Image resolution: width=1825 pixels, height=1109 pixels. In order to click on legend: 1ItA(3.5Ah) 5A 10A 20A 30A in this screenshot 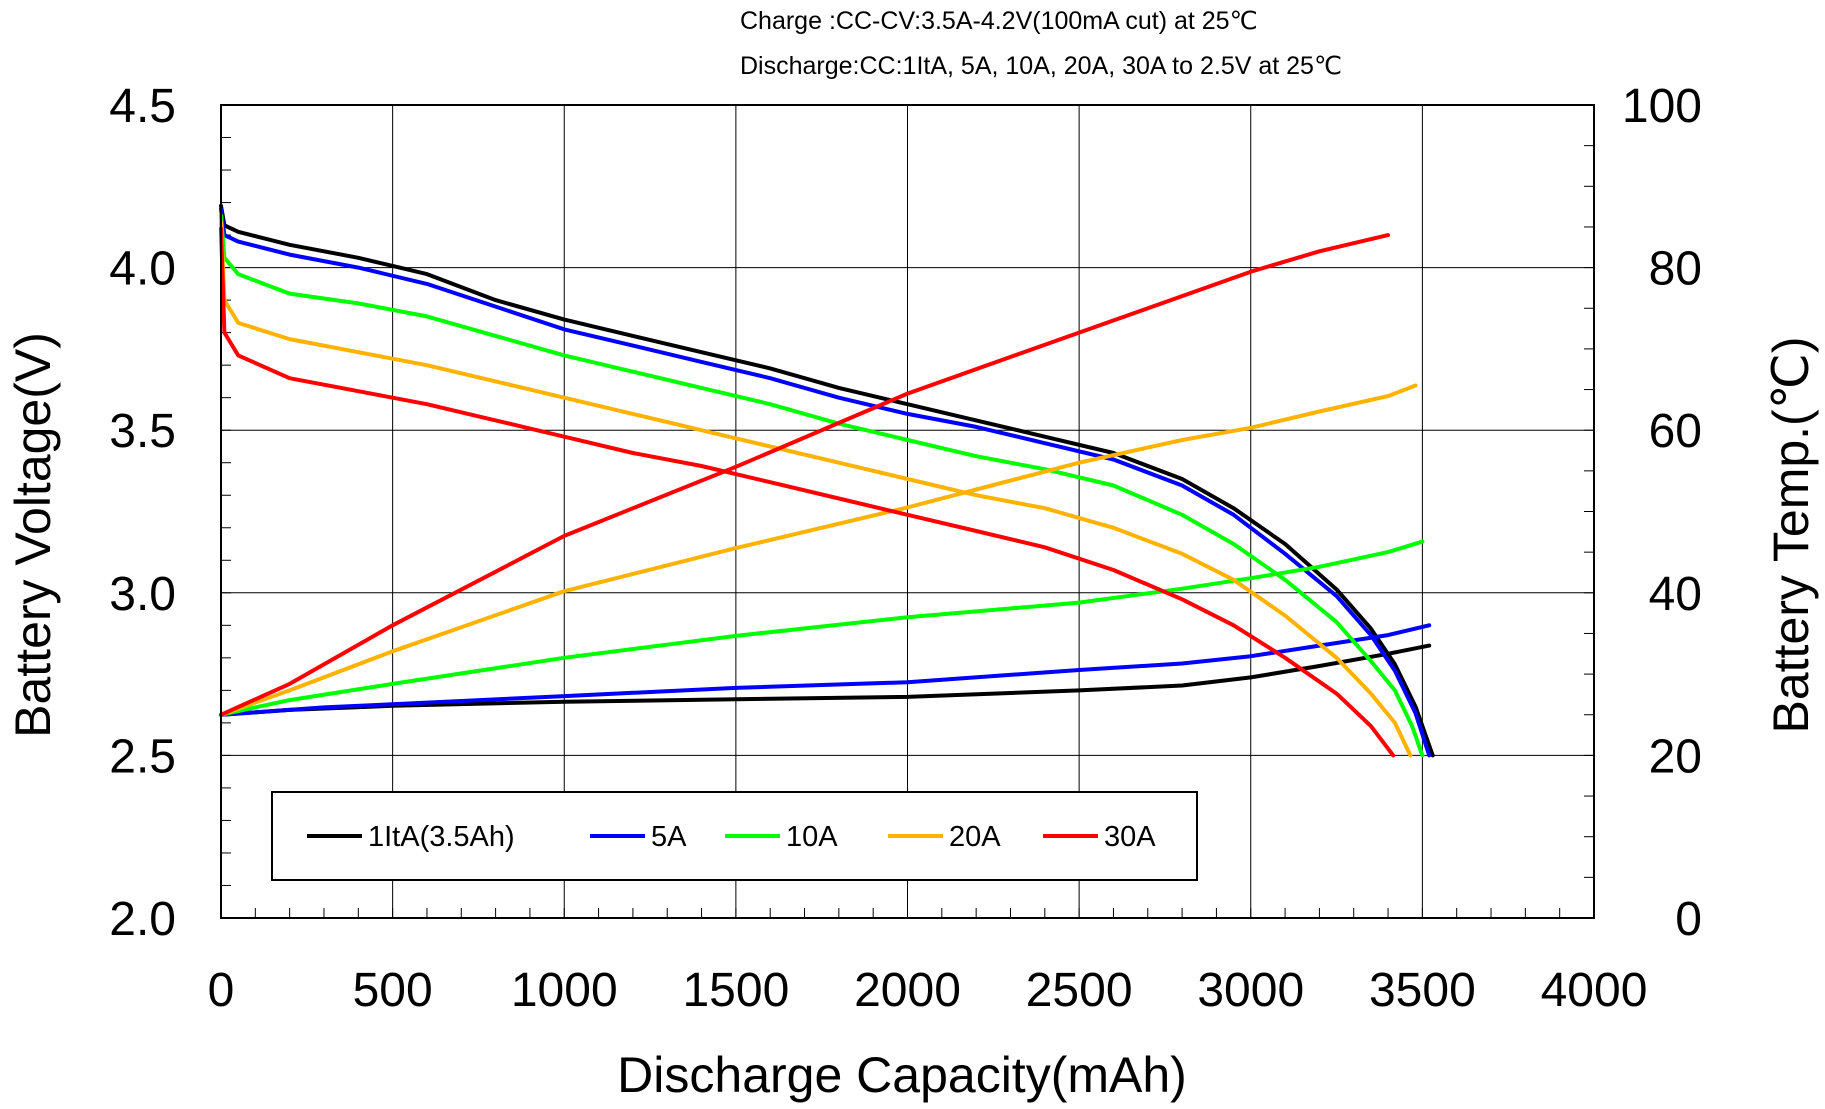, I will do `click(734, 836)`.